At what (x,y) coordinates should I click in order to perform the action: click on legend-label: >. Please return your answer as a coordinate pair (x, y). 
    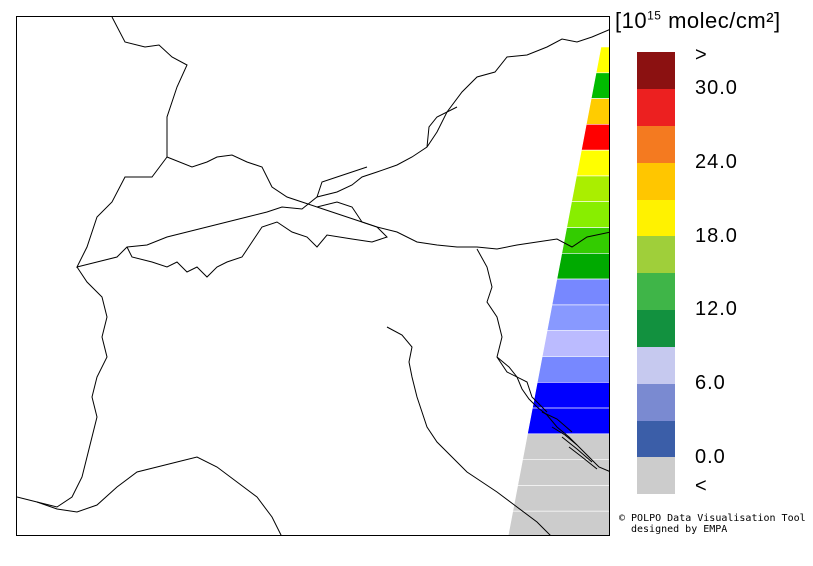
    Looking at the image, I should click on (701, 55).